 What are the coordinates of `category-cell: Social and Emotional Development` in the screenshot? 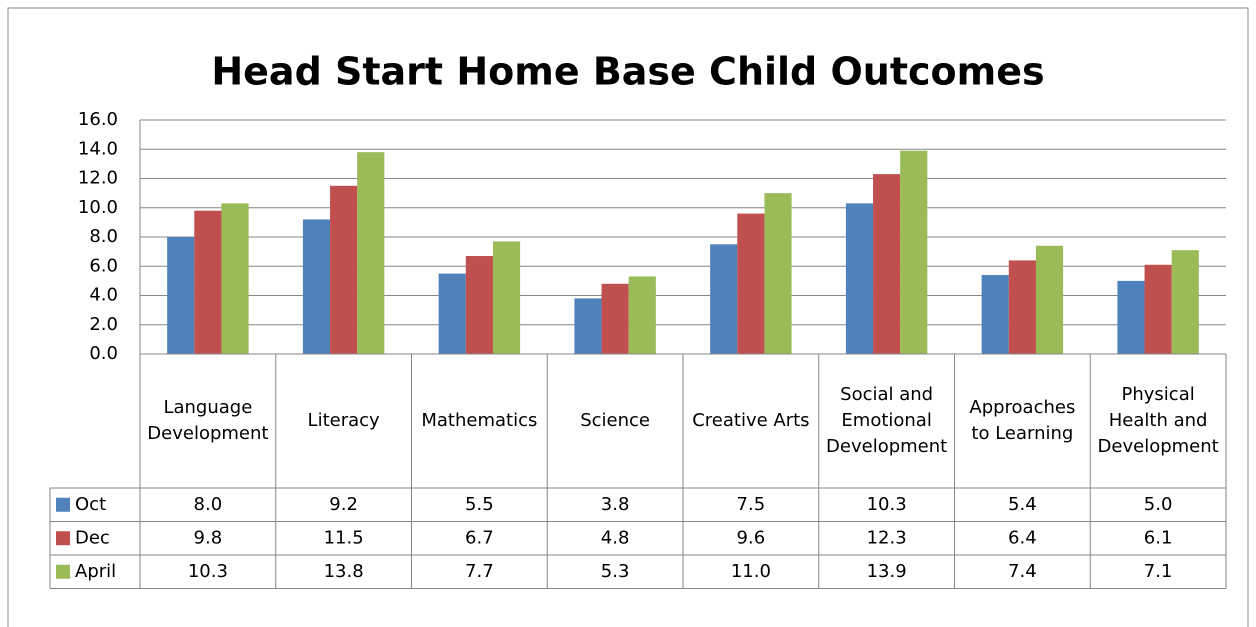 It's located at (887, 420).